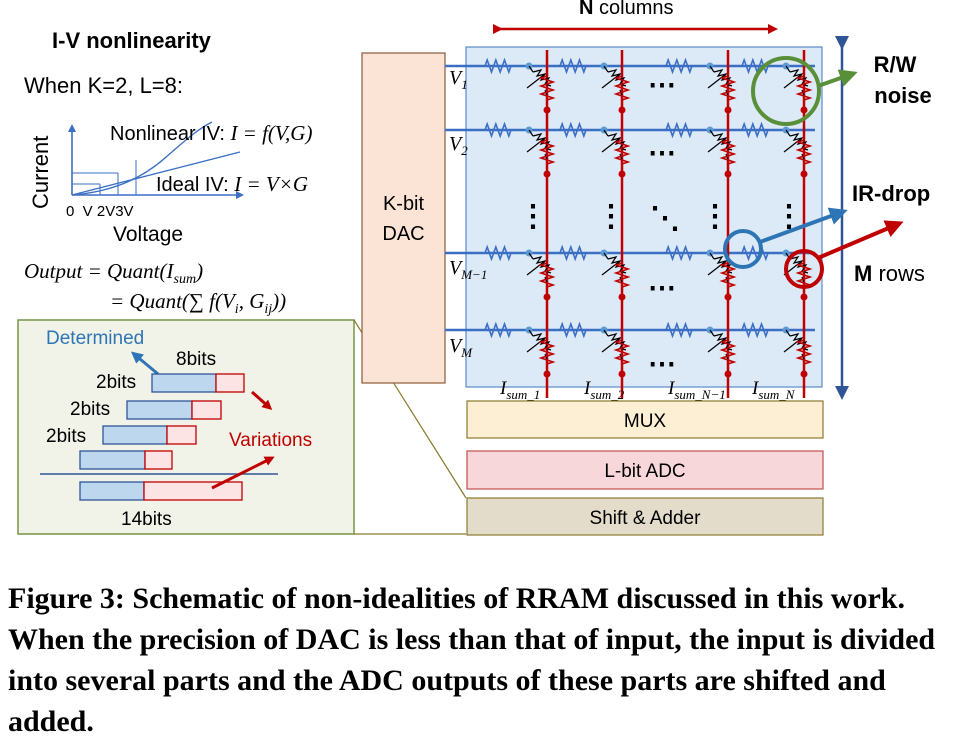  Describe the element at coordinates (786, 91) in the screenshot. I see `rw-noise-circle` at that location.